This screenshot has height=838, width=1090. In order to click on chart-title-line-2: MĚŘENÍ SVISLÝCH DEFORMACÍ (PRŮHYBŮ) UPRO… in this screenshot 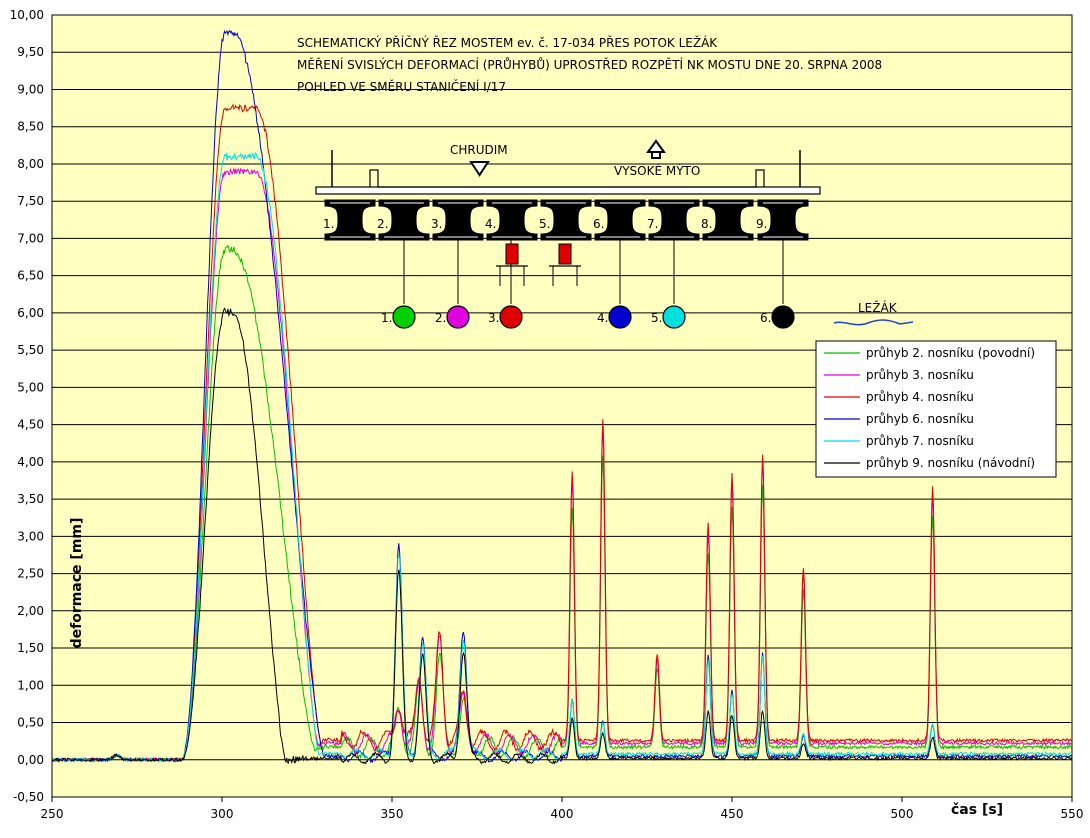, I will do `click(589, 64)`.